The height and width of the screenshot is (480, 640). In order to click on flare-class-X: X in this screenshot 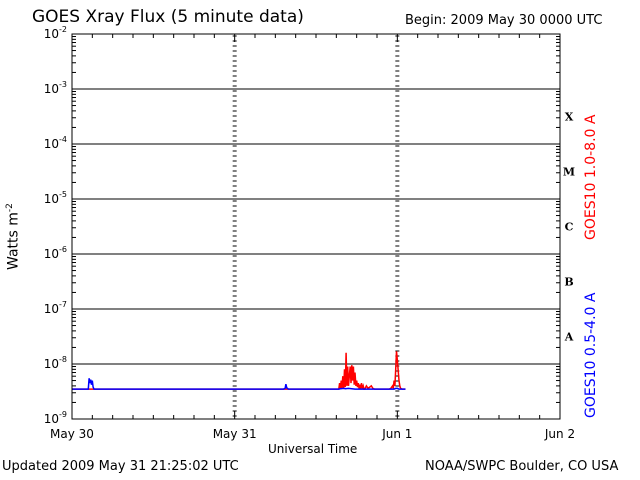, I will do `click(569, 117)`.